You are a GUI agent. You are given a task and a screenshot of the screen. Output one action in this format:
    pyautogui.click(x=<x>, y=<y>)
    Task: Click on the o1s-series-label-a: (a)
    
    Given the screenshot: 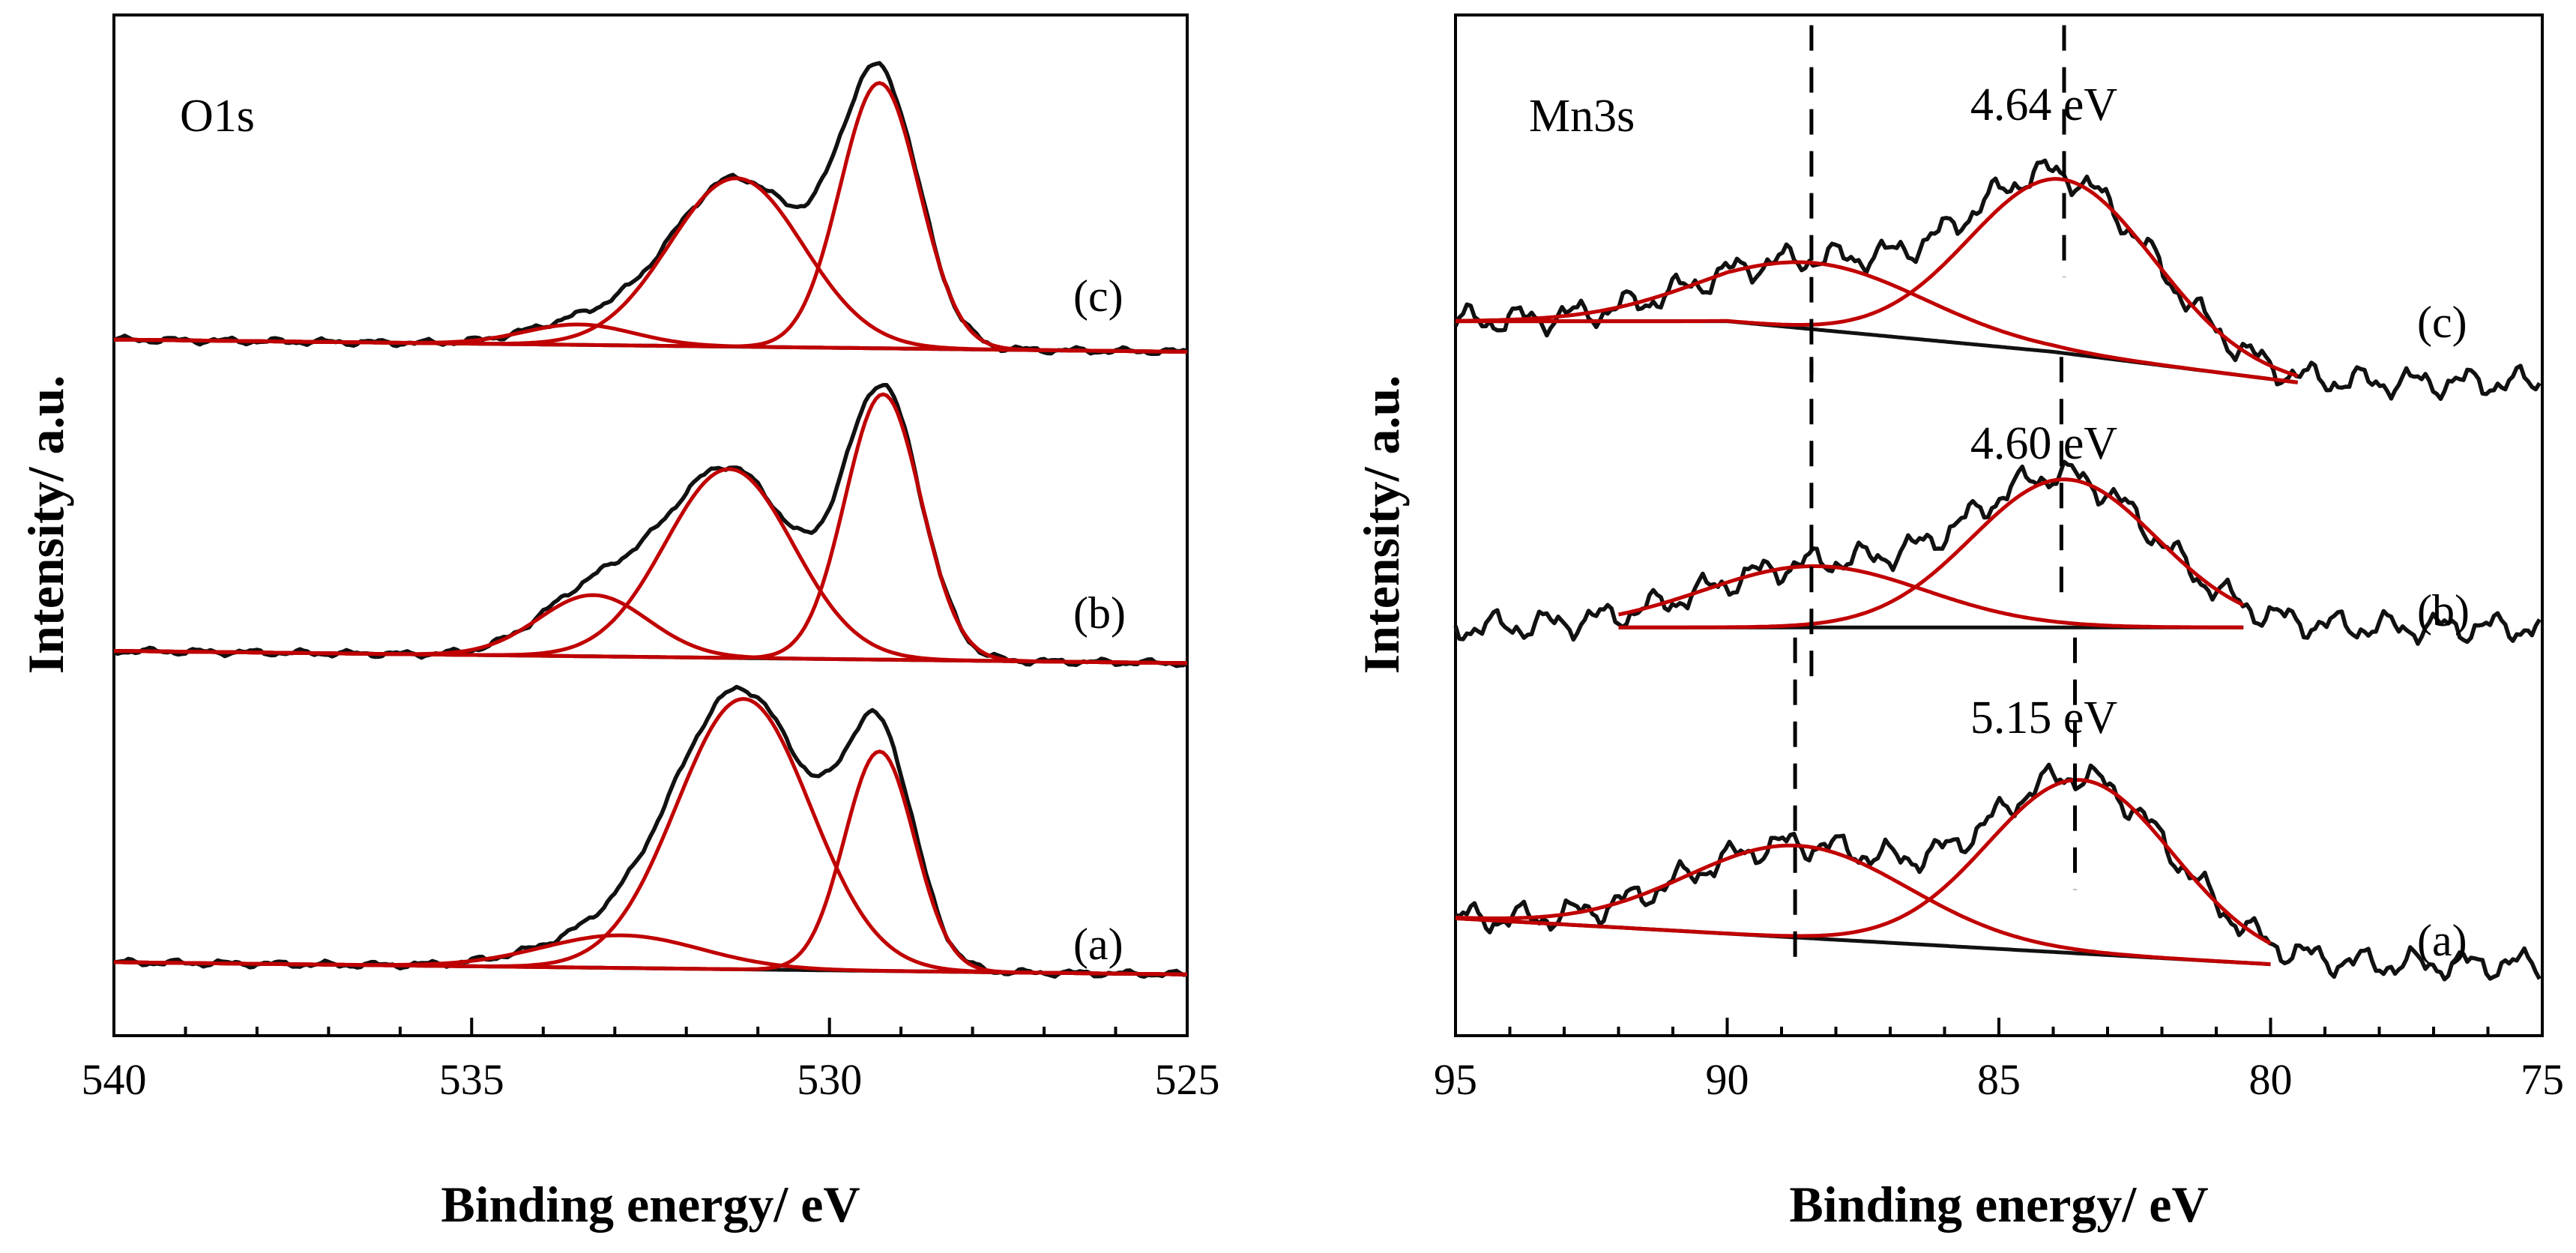 What is the action you would take?
    pyautogui.click(x=1098, y=945)
    